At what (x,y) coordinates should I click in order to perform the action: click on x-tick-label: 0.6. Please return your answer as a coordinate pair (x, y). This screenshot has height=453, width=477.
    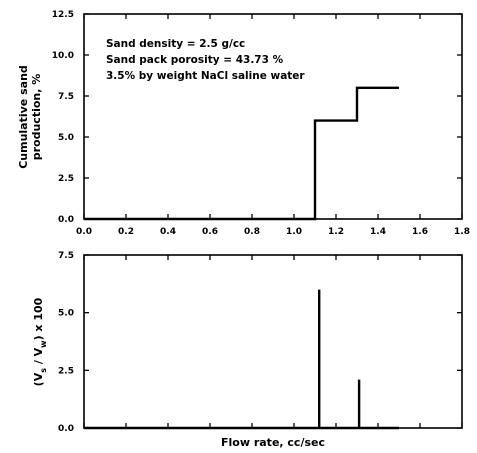
    Looking at the image, I should click on (210, 232).